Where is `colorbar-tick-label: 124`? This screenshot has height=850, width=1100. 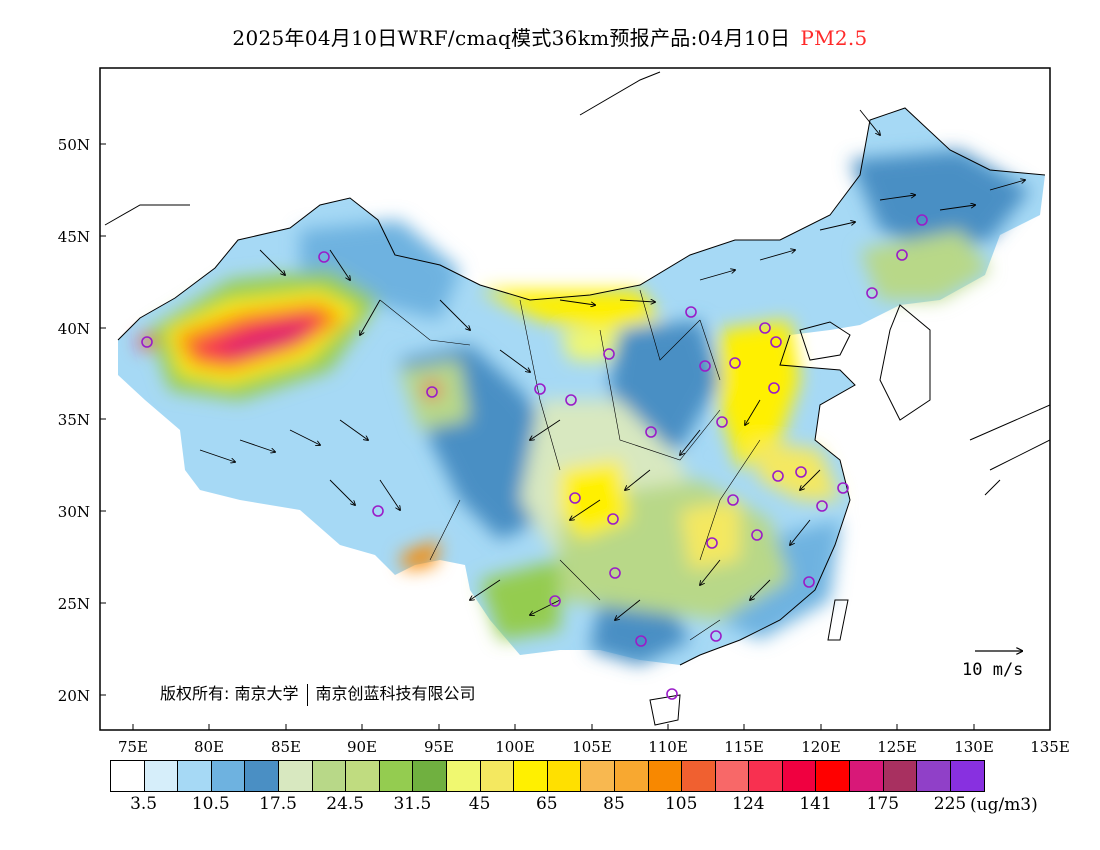 colorbar-tick-label: 124 is located at coordinates (748, 804).